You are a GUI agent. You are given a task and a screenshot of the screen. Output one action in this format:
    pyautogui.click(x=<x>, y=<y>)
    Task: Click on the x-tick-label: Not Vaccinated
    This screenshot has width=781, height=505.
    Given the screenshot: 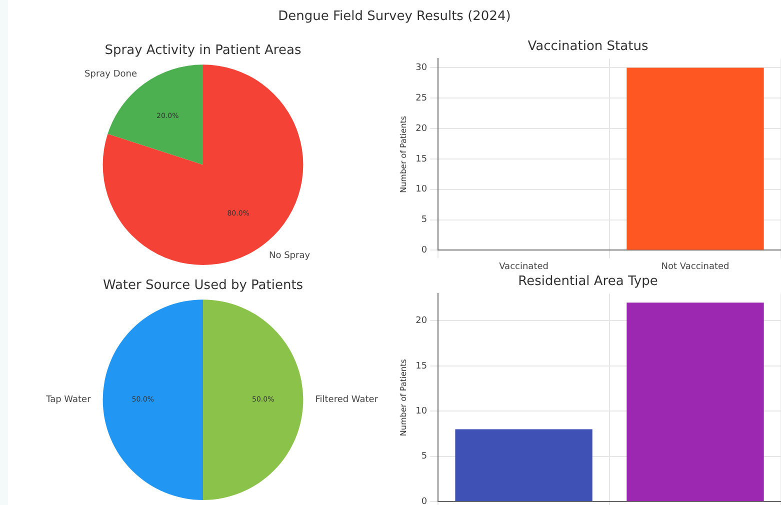 What is the action you would take?
    pyautogui.click(x=695, y=267)
    